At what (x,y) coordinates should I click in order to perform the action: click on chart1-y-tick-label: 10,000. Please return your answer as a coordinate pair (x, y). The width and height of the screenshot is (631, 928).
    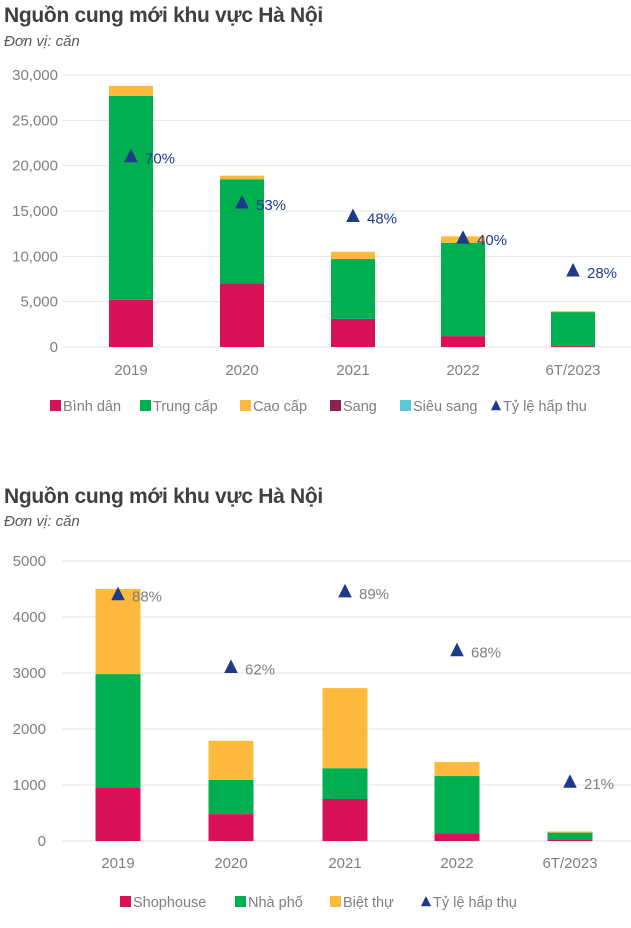
    Looking at the image, I should click on (35, 256).